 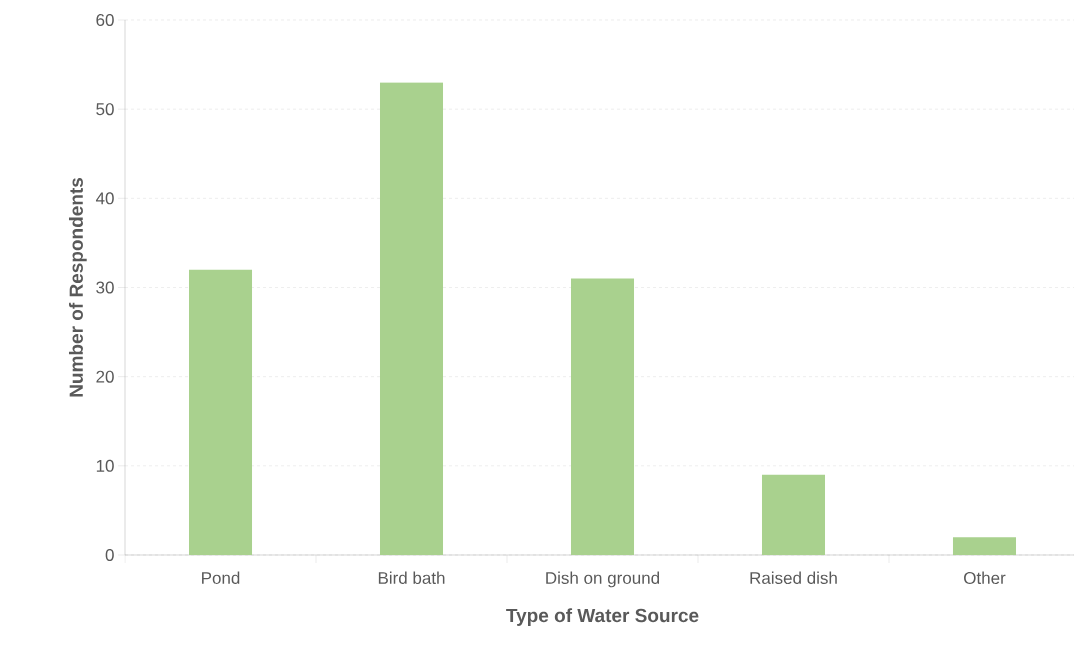 I want to click on x-tick-label: Raised dish, so click(x=793, y=578).